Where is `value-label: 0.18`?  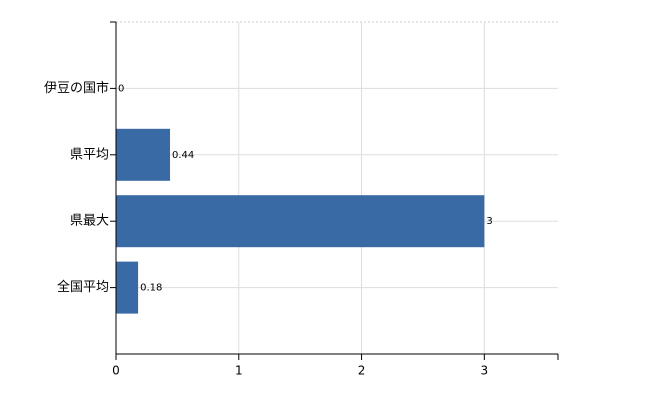 value-label: 0.18 is located at coordinates (151, 288).